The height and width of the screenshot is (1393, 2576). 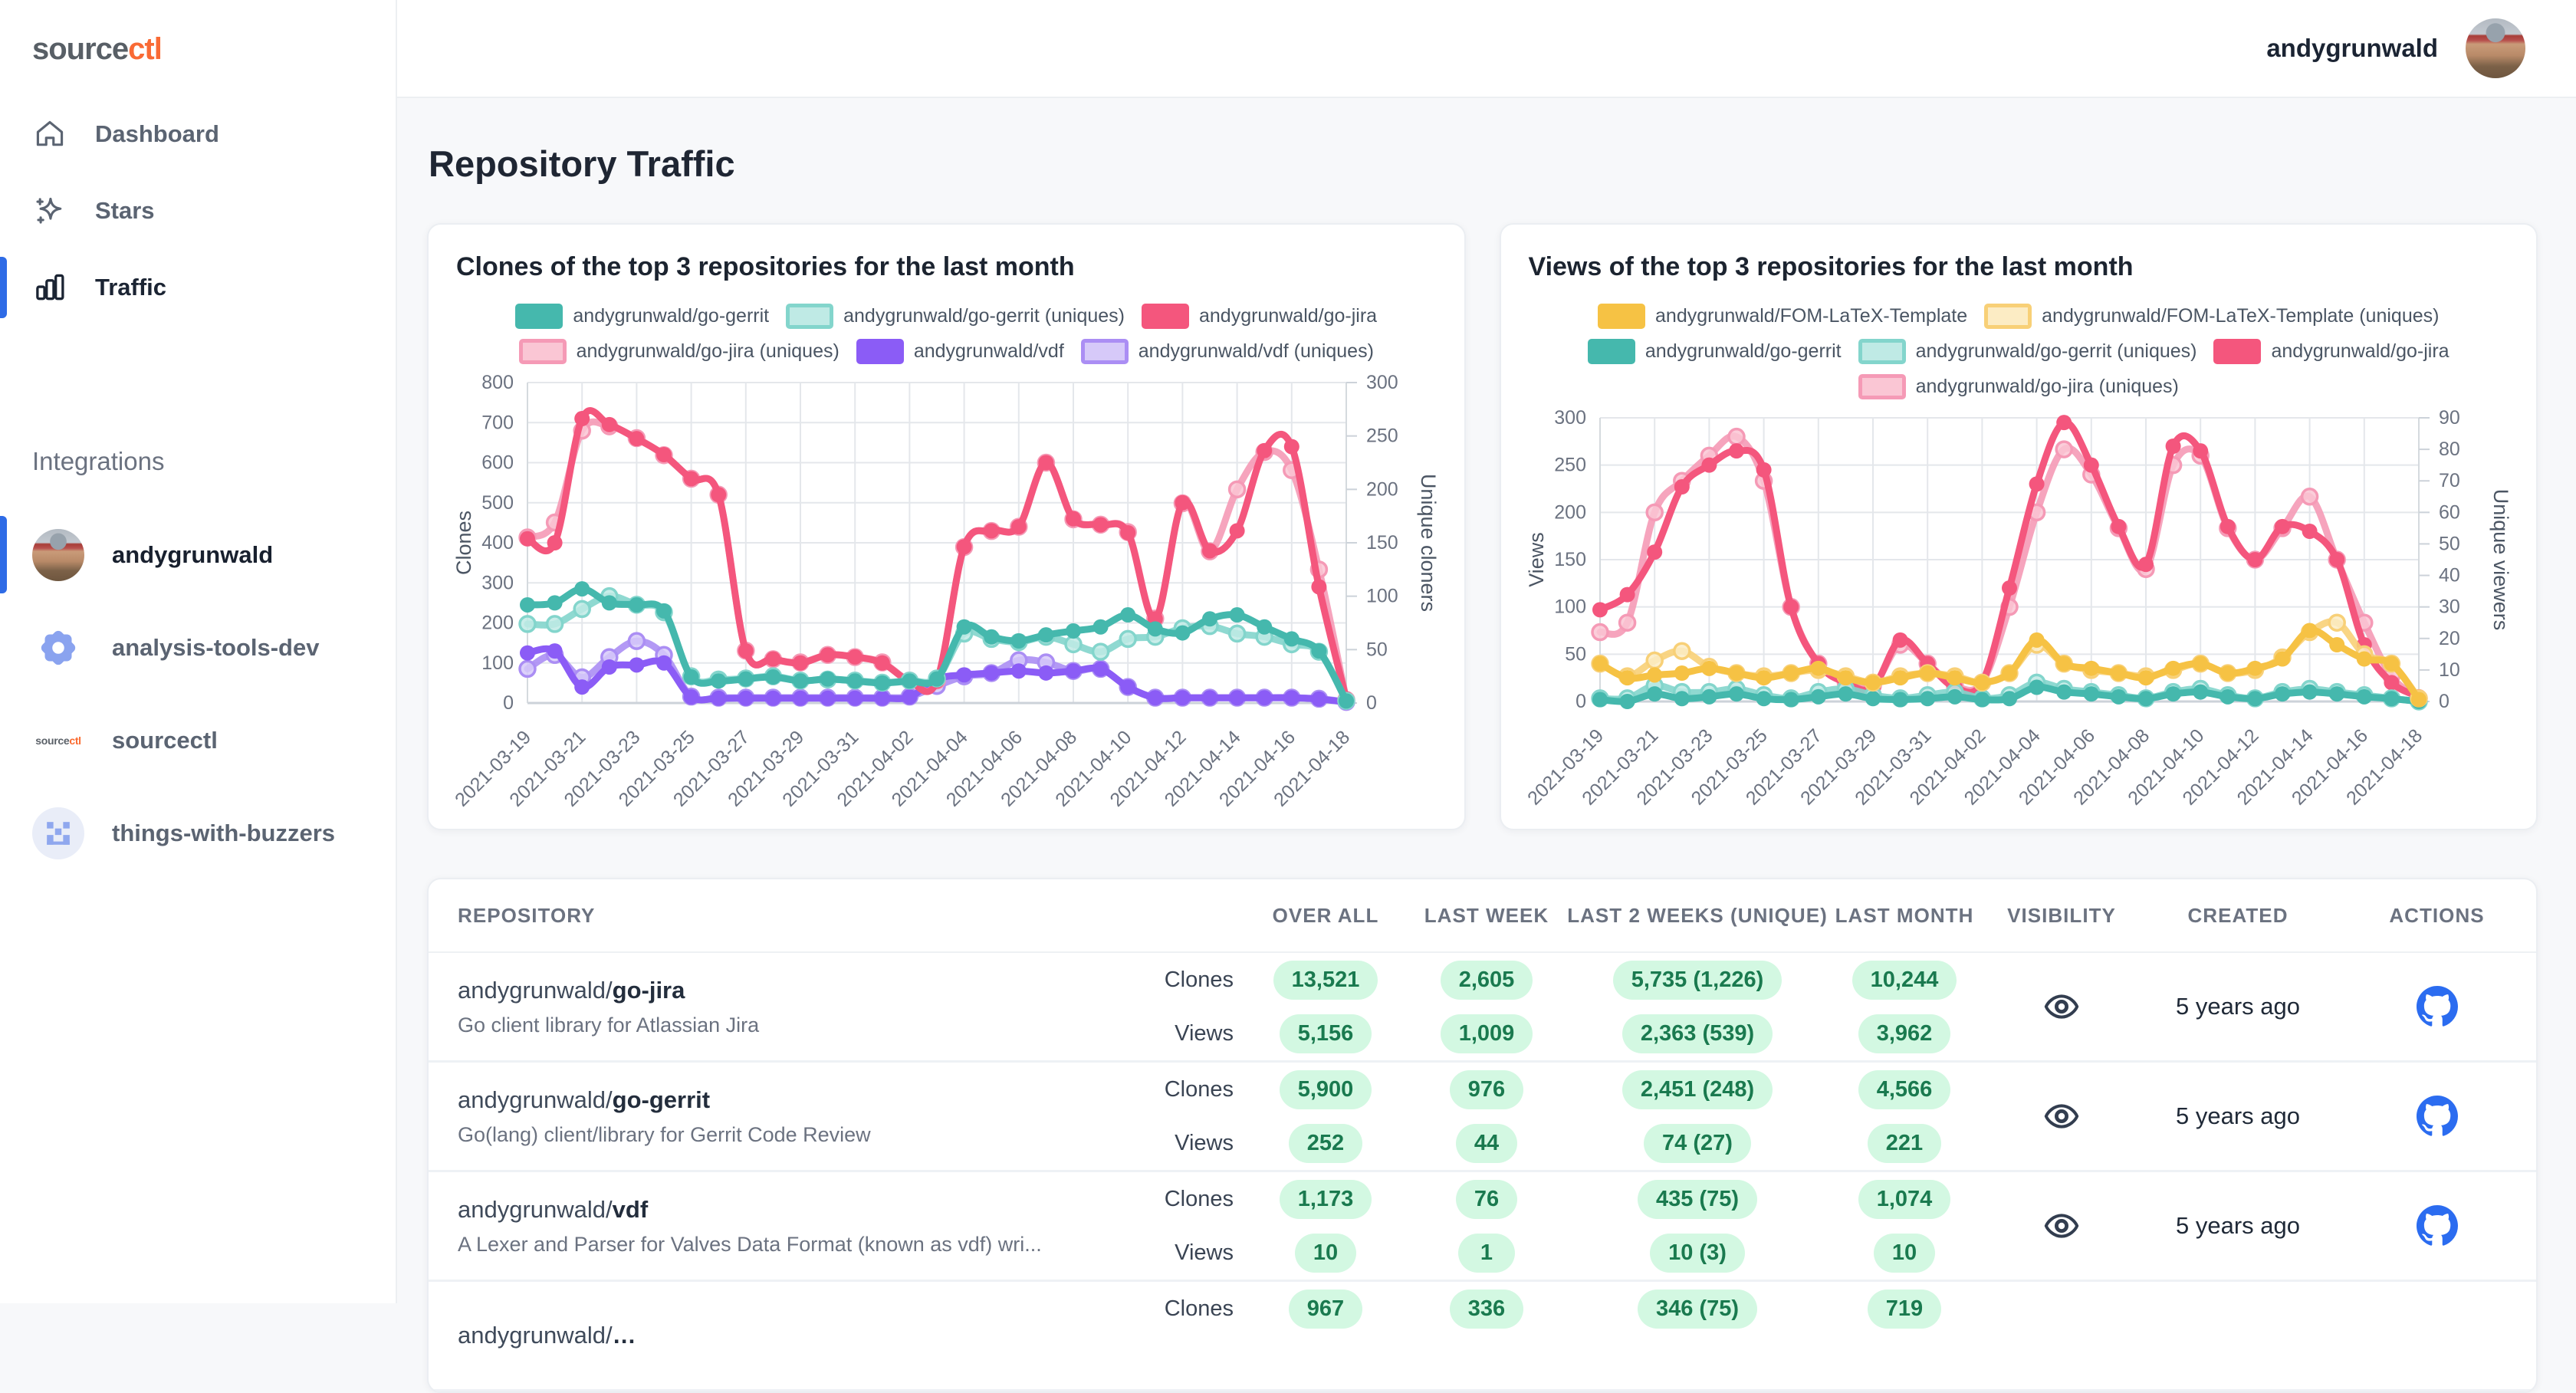 What do you see at coordinates (58, 833) in the screenshot?
I see `buzzers-icon` at bounding box center [58, 833].